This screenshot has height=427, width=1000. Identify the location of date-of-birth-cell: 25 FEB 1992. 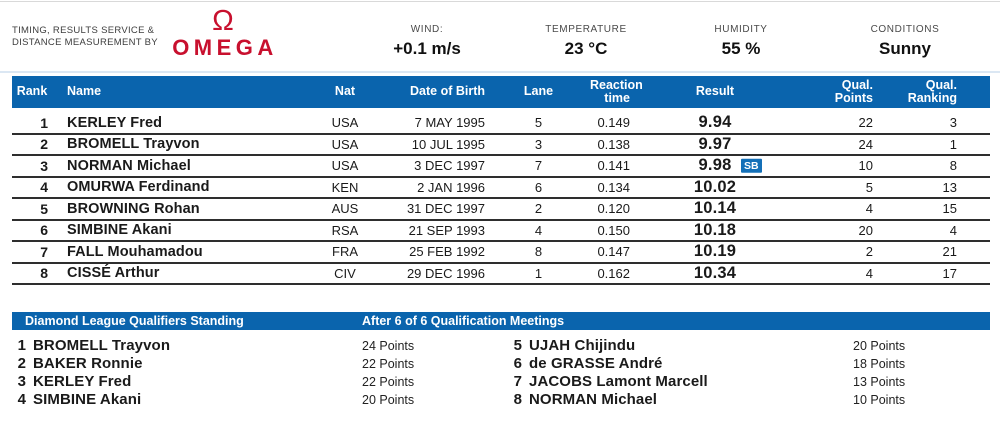
(447, 252).